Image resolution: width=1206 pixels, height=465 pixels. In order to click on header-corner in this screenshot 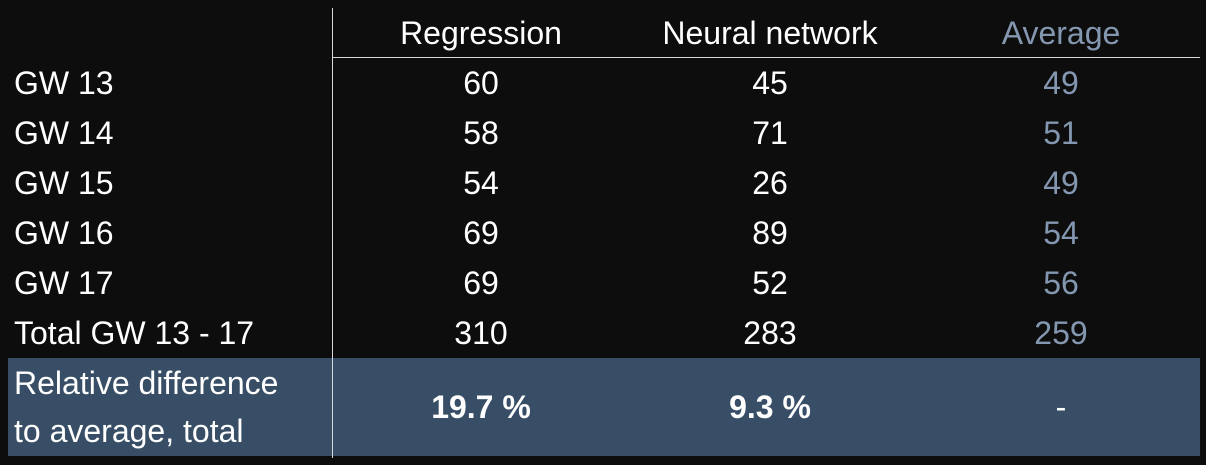, I will do `click(173, 33)`.